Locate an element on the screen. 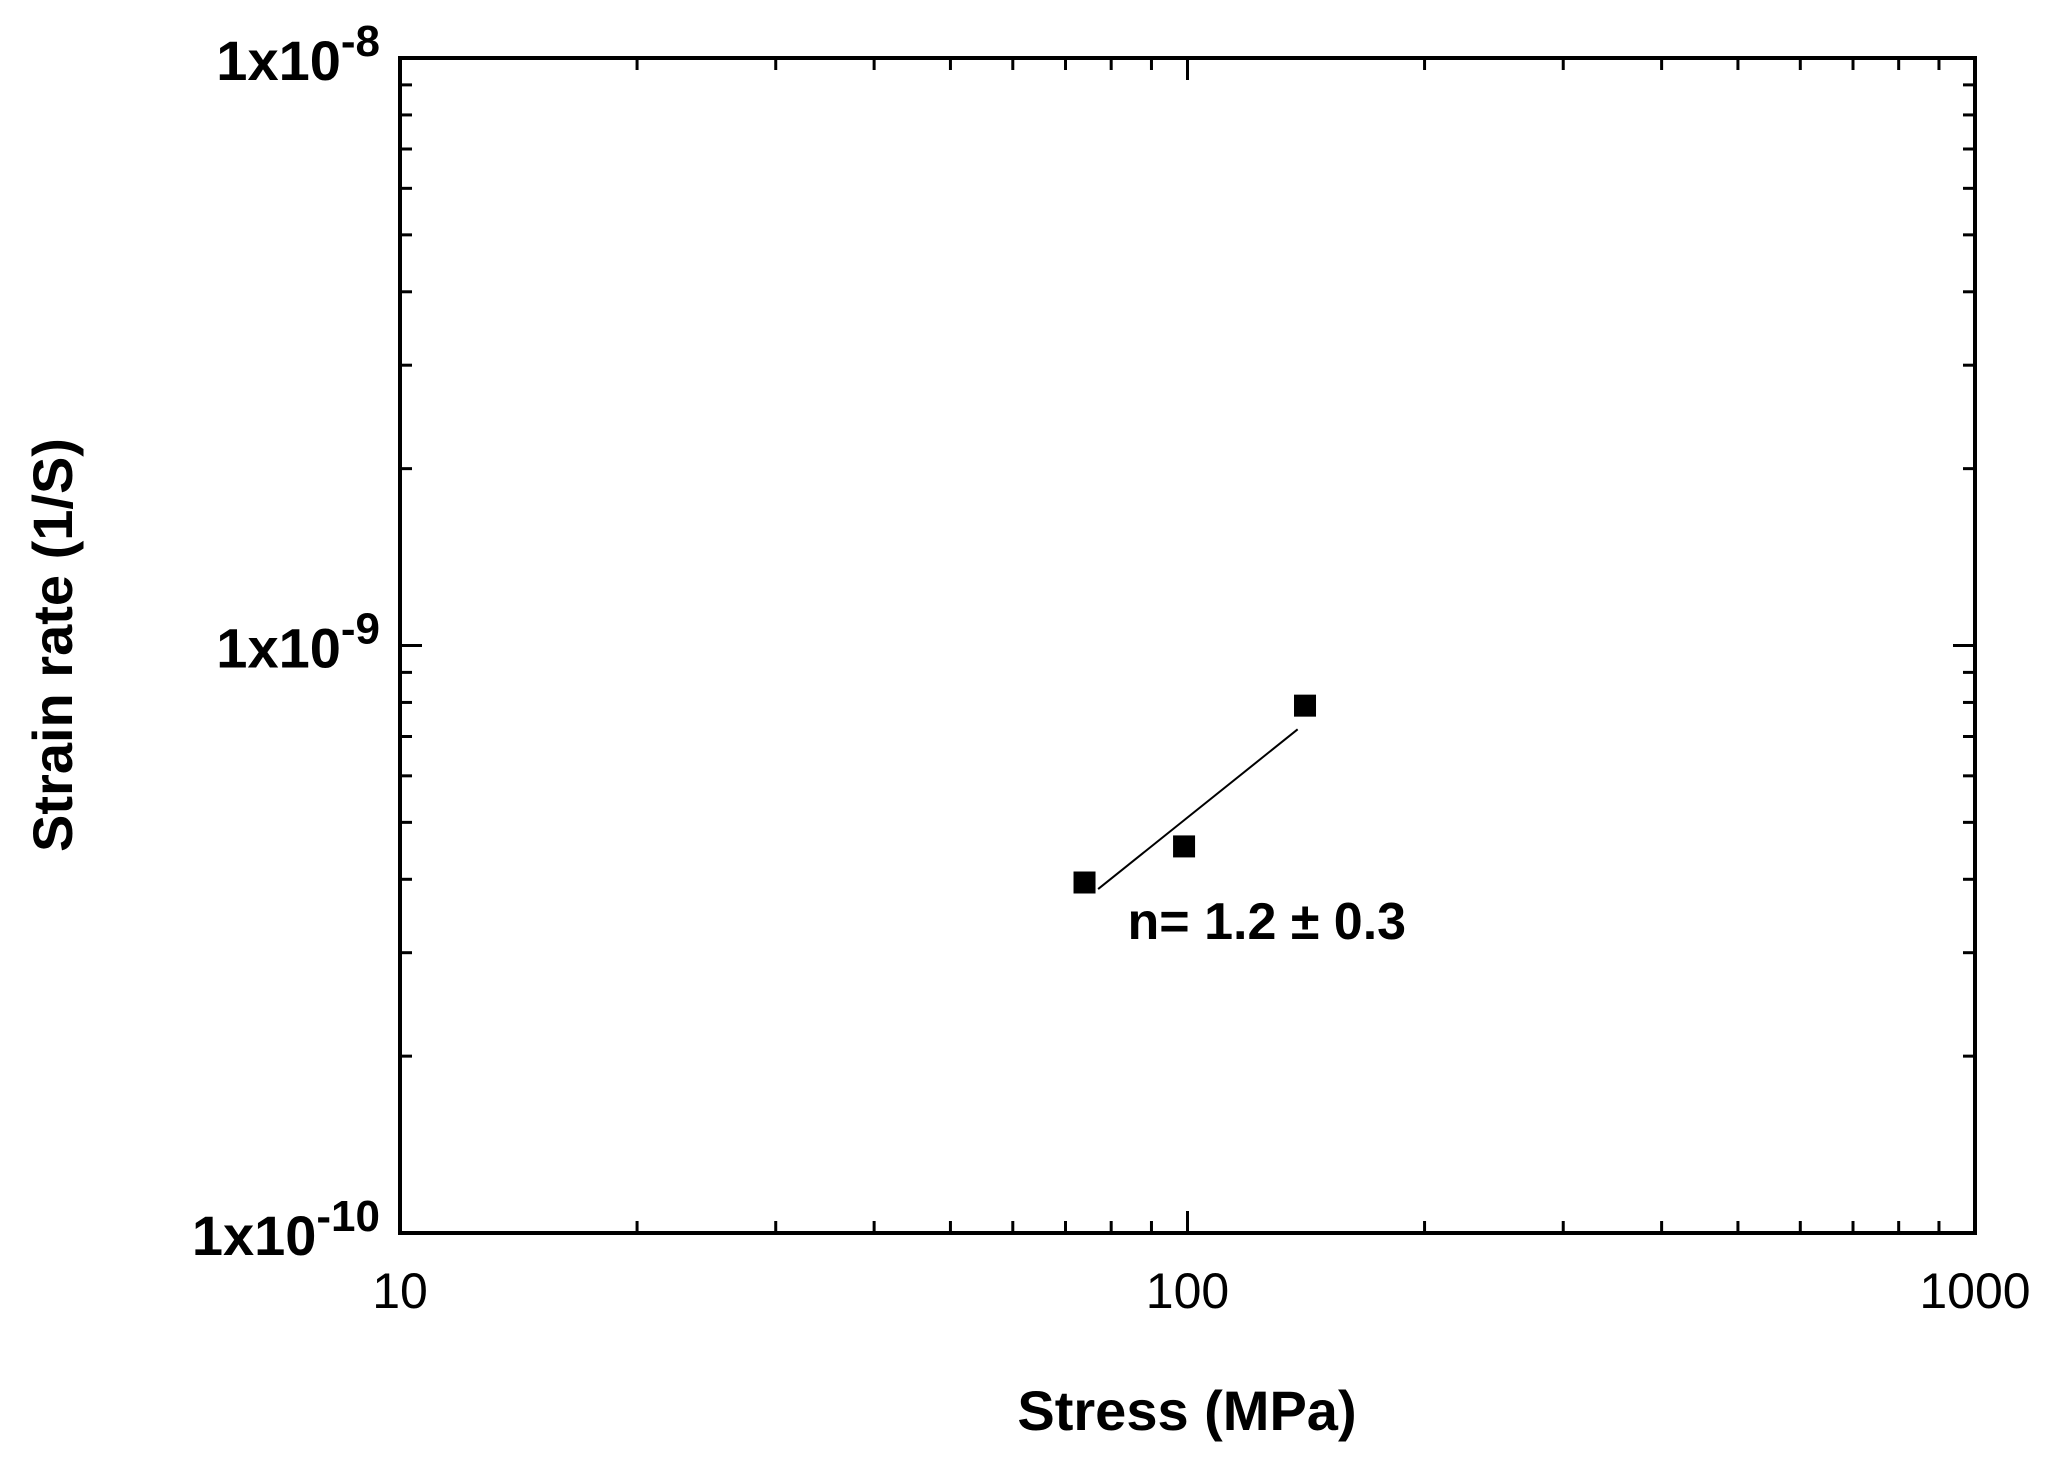 The height and width of the screenshot is (1462, 2055). y-tick-label: 1x10⁻¹⁰ is located at coordinates (286, 1229).